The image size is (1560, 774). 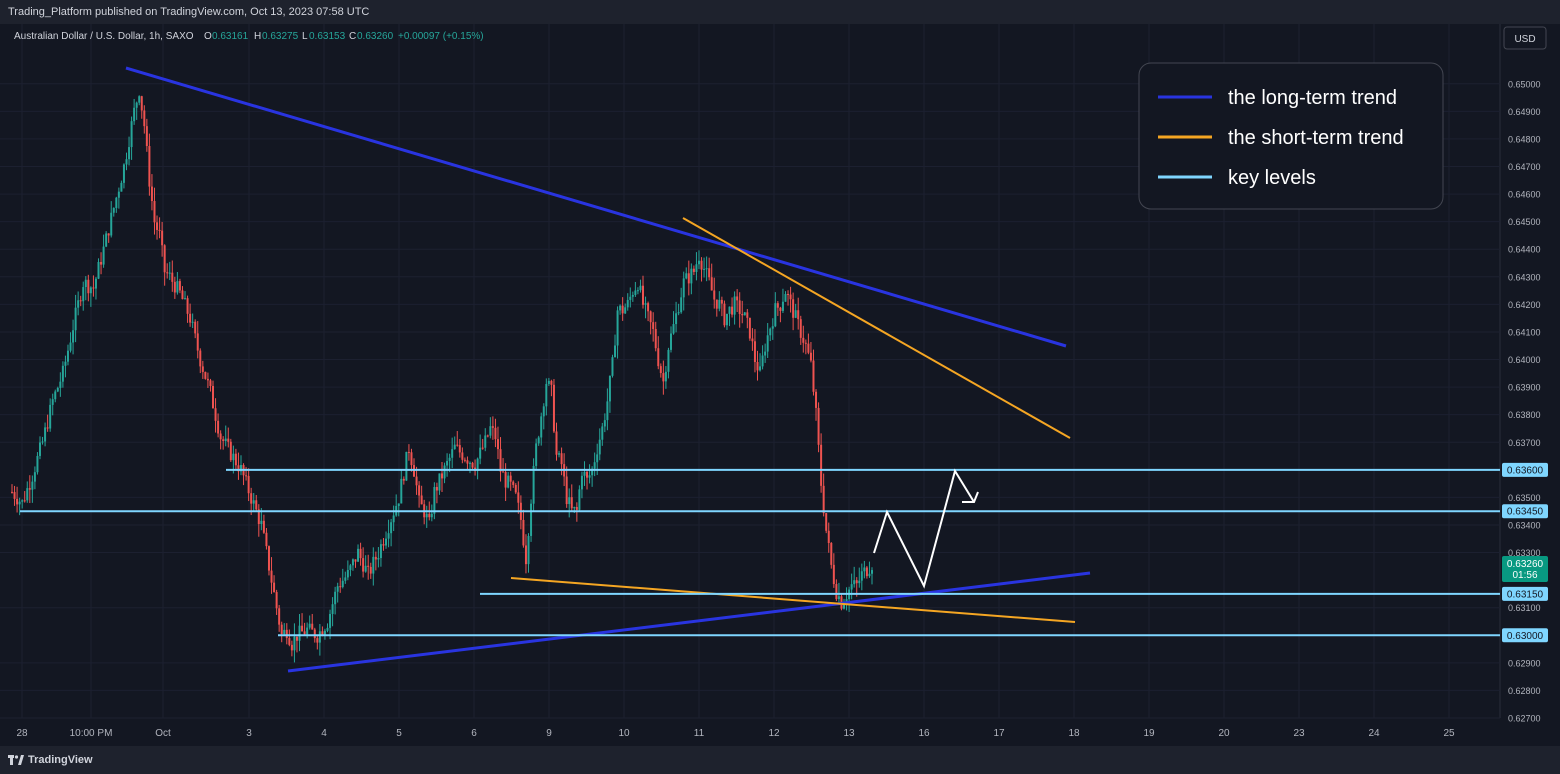 What do you see at coordinates (375, 36) in the screenshot?
I see `close-value: 0.63260` at bounding box center [375, 36].